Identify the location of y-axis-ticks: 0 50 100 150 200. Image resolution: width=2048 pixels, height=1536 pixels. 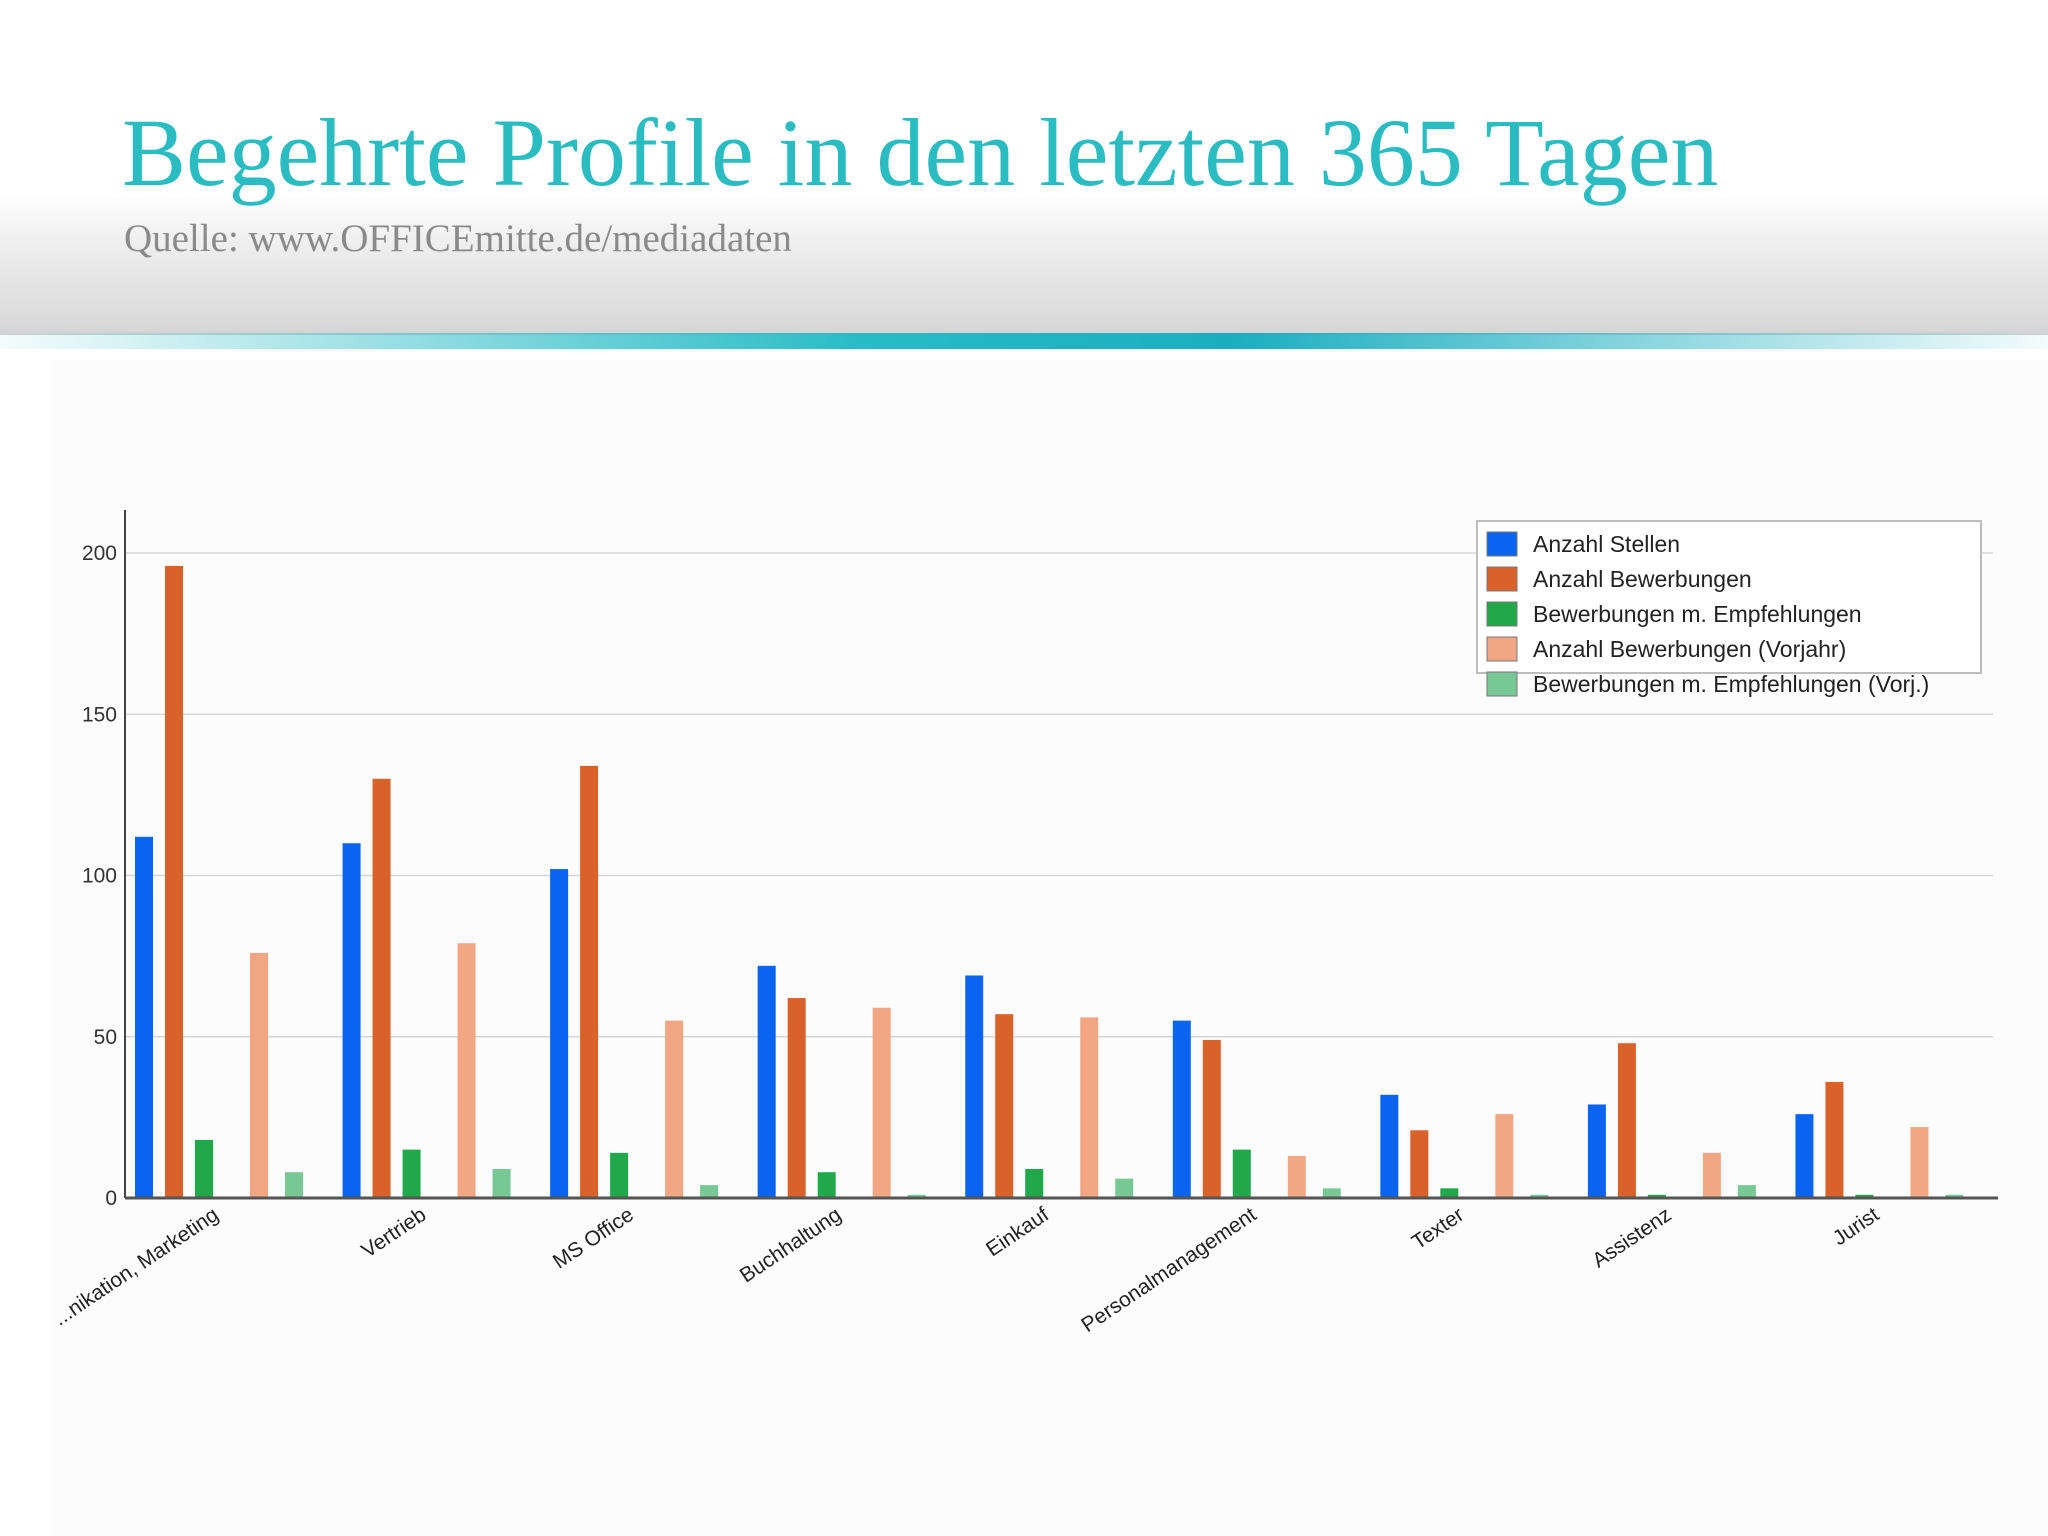
(99, 876).